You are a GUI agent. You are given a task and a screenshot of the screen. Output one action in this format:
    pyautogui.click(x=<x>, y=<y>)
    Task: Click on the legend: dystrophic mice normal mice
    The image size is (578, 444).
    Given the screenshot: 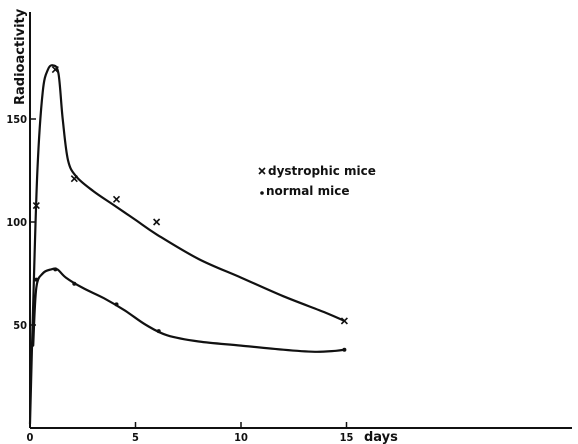 What is the action you would take?
    pyautogui.click(x=317, y=181)
    